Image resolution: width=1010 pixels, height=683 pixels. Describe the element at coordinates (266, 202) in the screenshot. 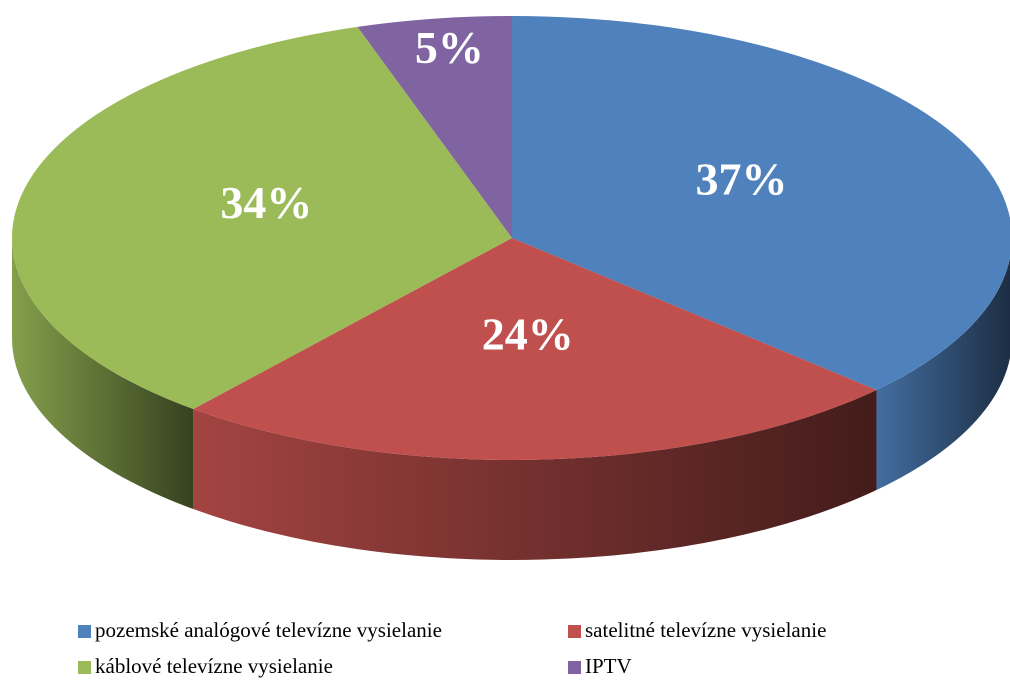

I see `data-label: 34%` at that location.